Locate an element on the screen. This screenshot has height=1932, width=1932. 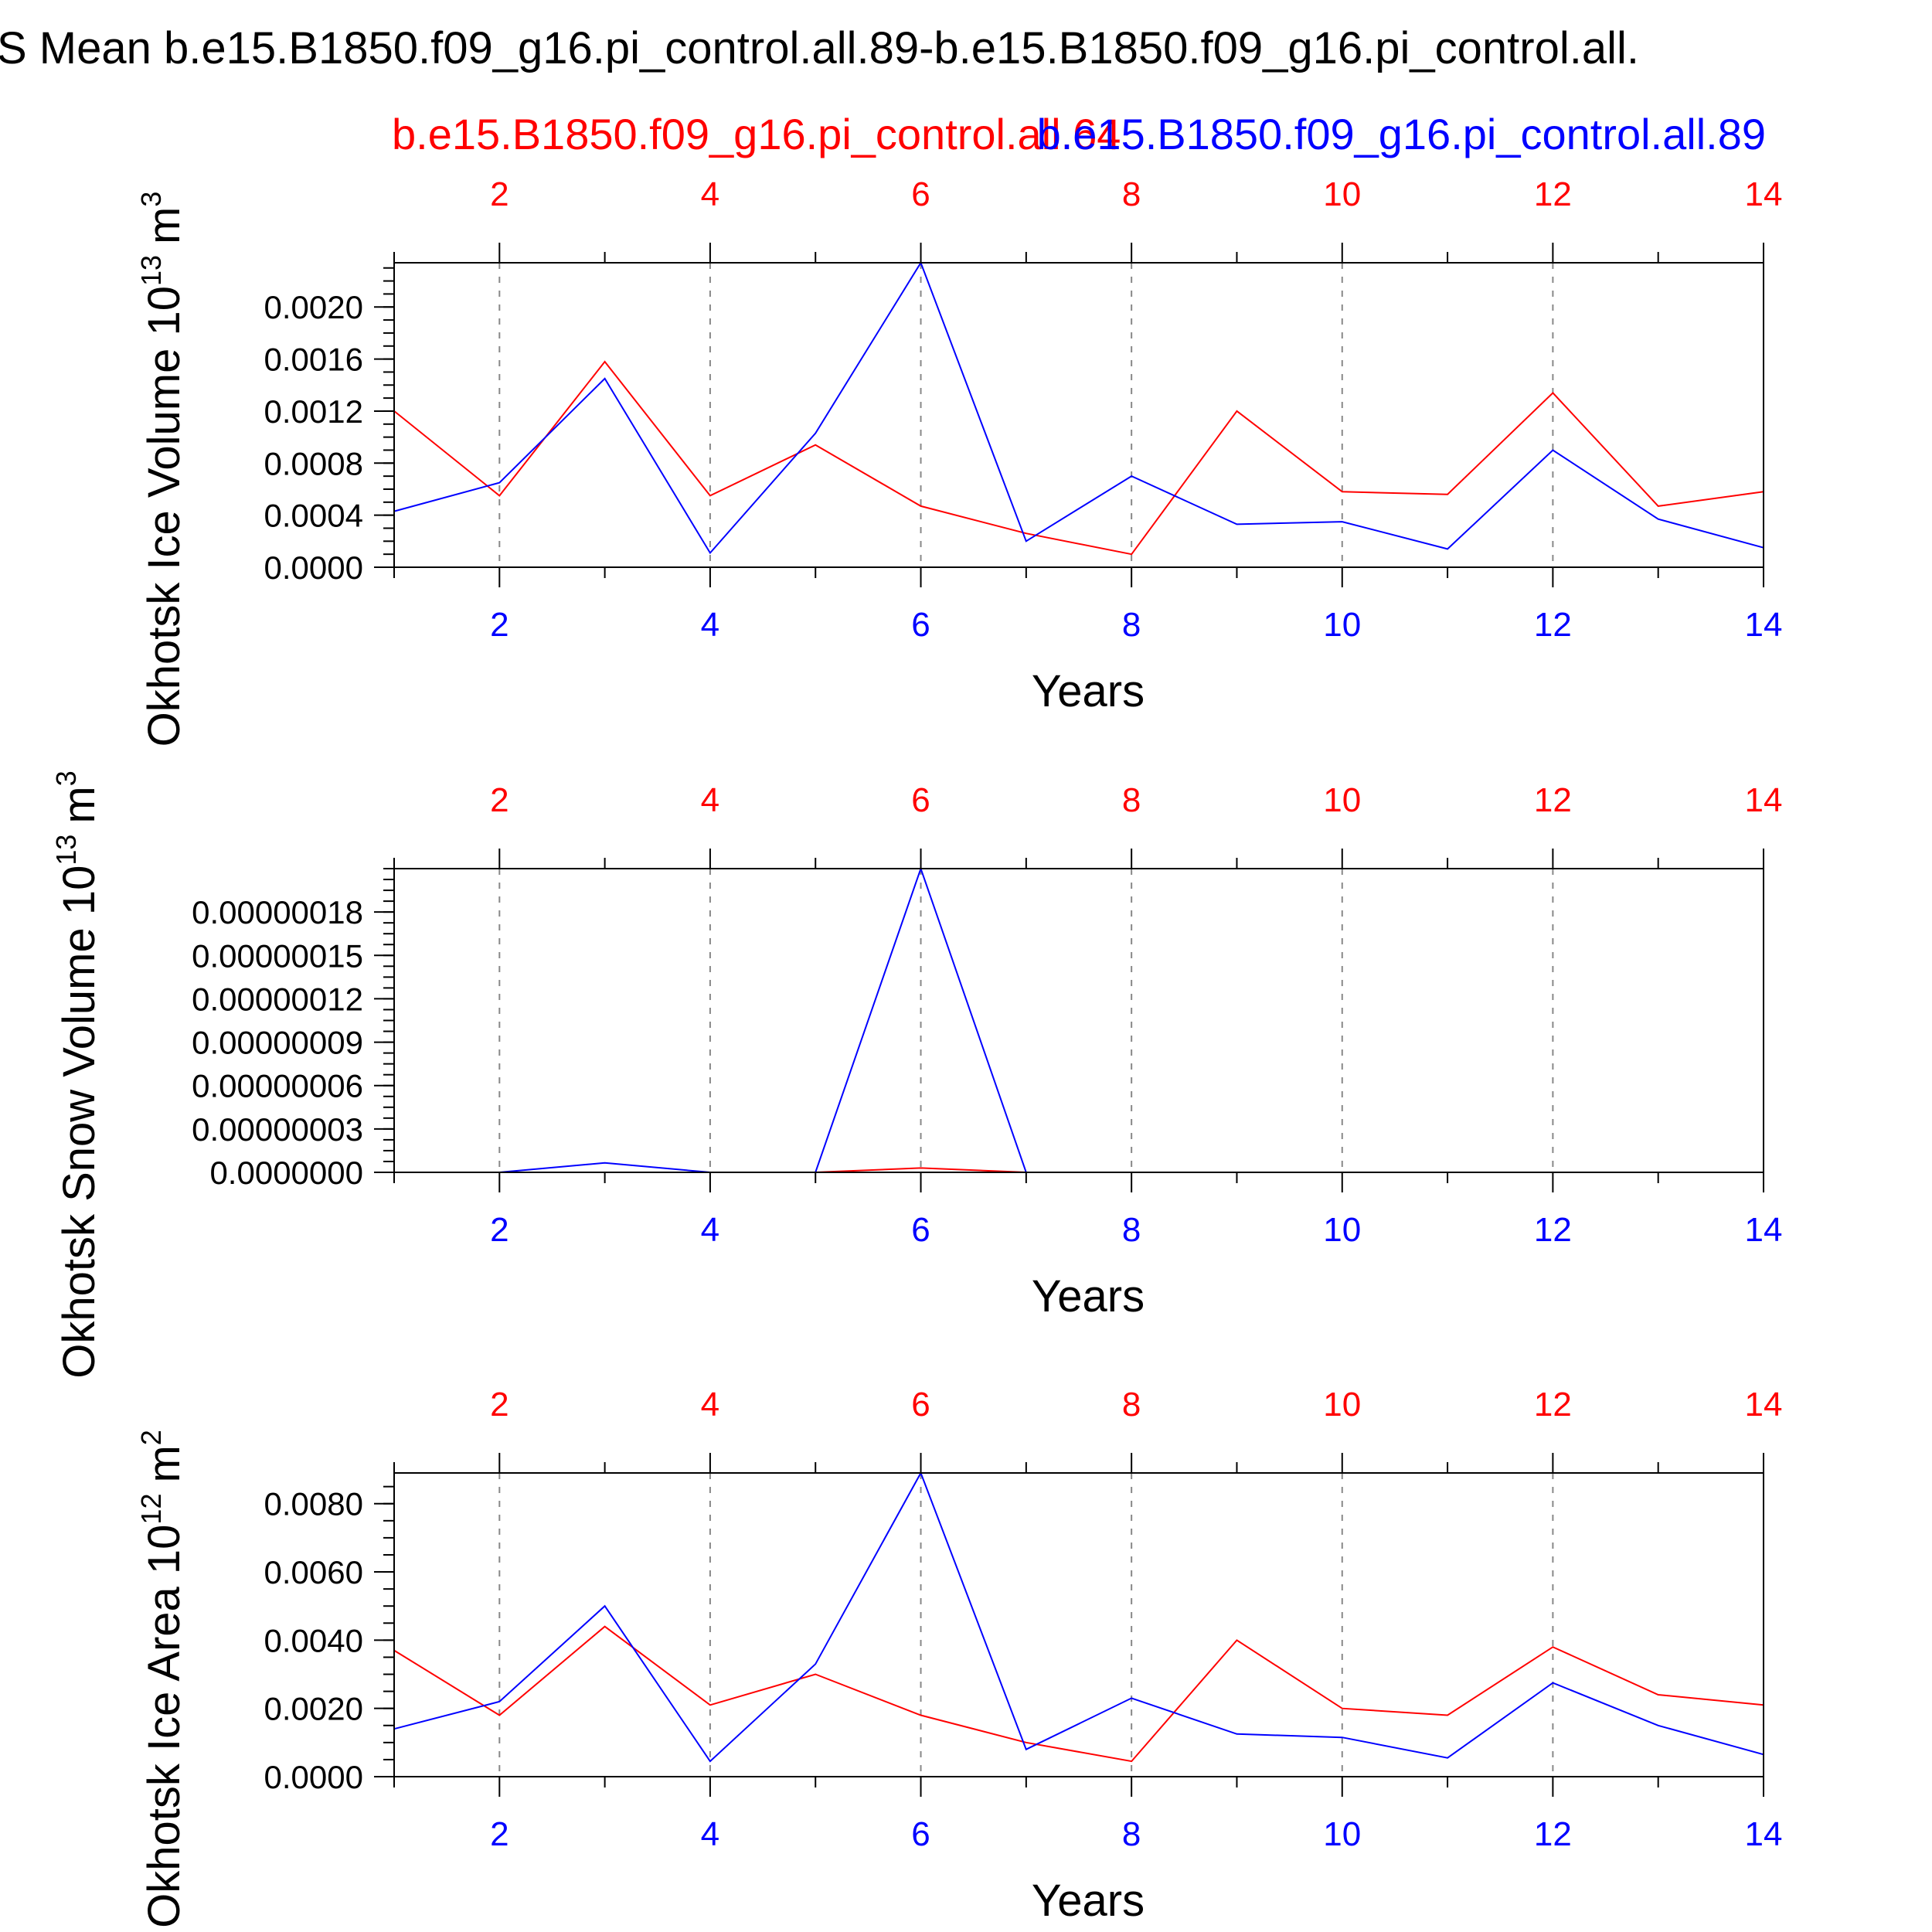
y-tick-label: 0.00000003 is located at coordinates (277, 1129).